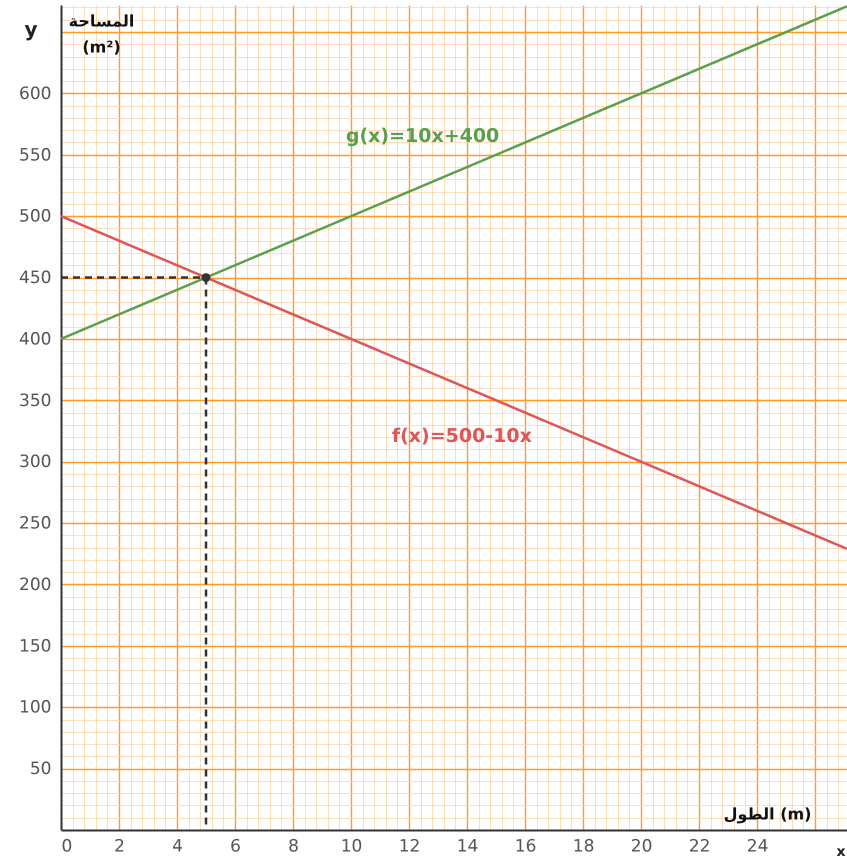  I want to click on y-tick-label: 600, so click(35, 94).